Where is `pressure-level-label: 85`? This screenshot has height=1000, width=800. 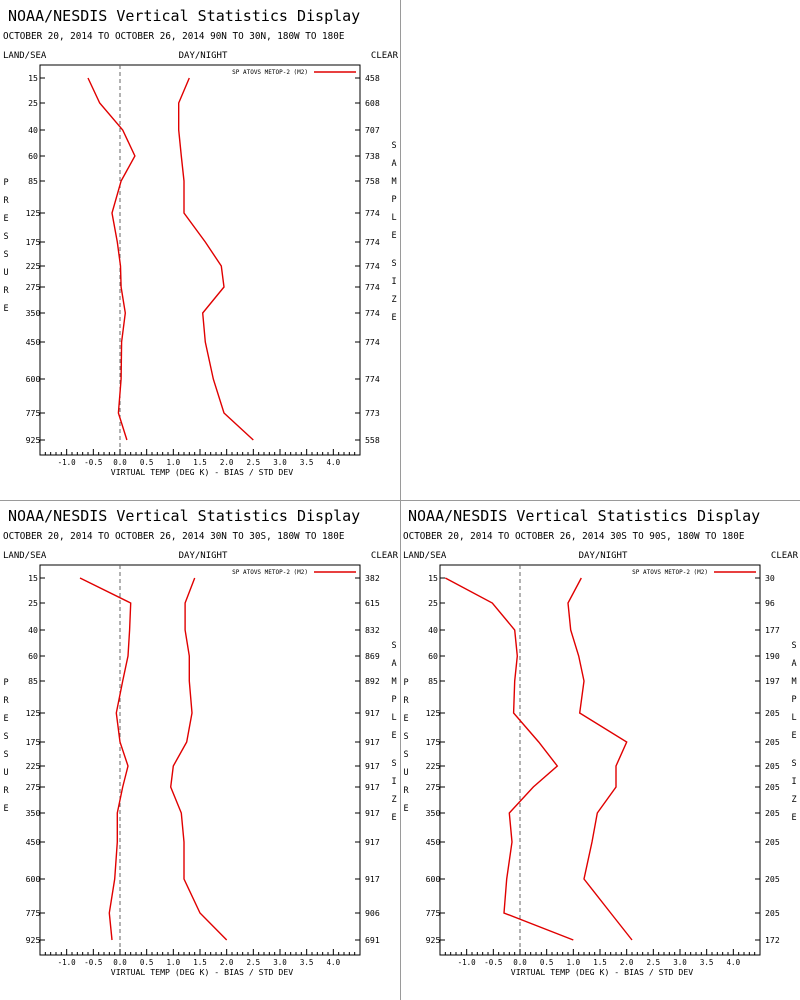 pressure-level-label: 85 is located at coordinates (33, 681).